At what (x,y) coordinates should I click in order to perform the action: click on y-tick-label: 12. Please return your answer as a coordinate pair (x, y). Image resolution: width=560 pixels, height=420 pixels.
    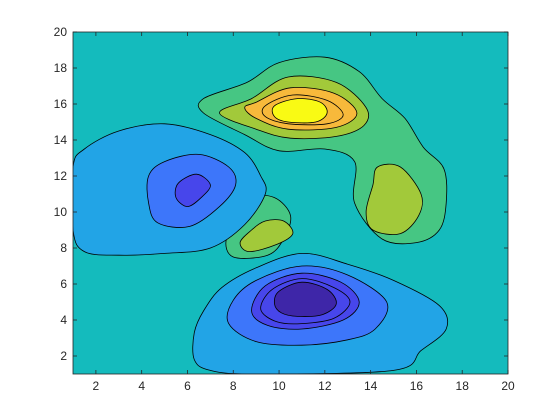
    Looking at the image, I should click on (61, 176).